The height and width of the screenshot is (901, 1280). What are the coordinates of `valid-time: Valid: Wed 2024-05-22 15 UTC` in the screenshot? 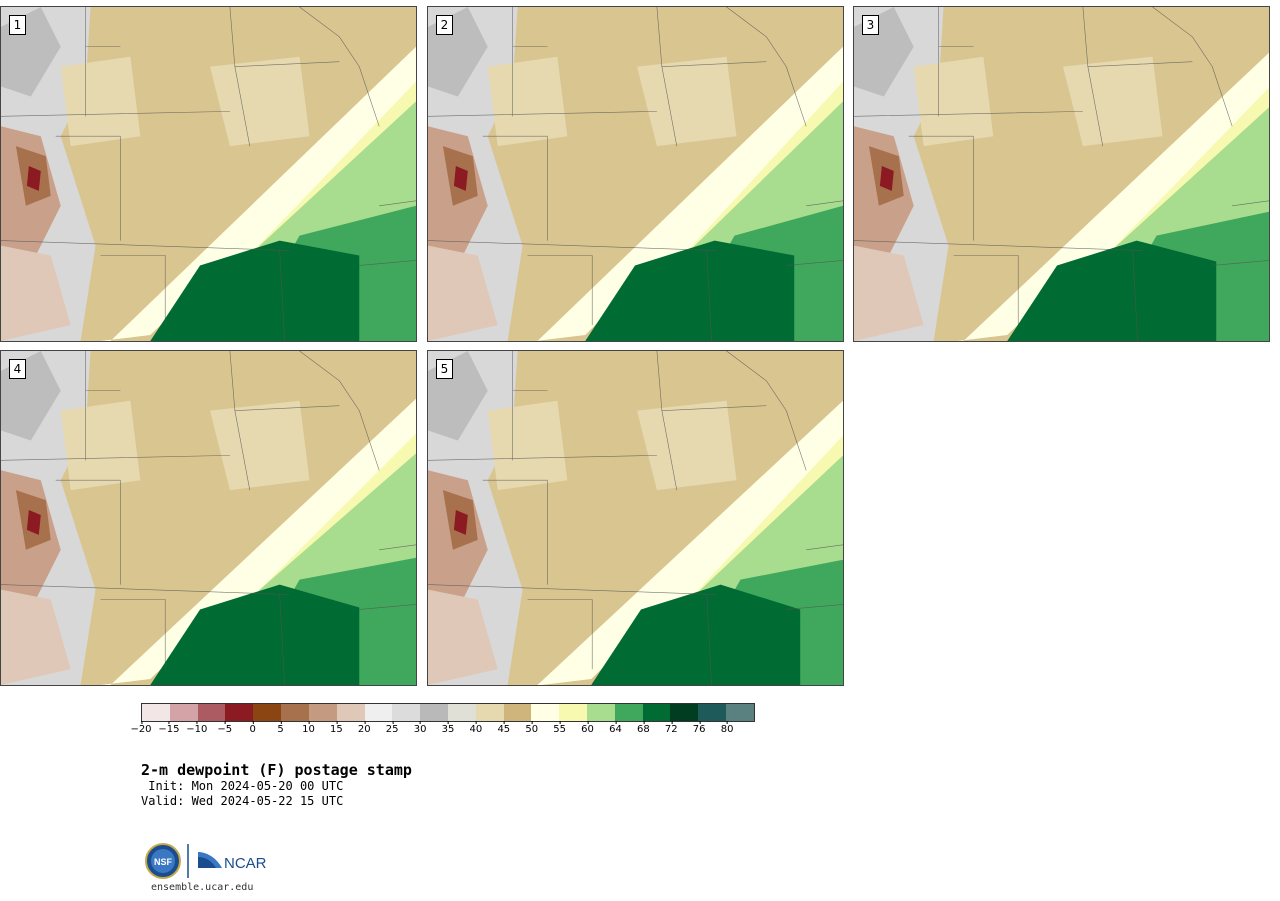 It's located at (242, 801).